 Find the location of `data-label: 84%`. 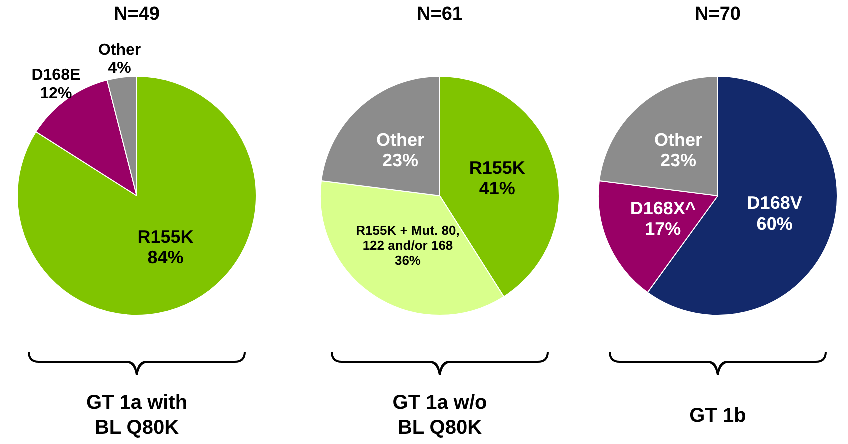

data-label: 84% is located at coordinates (166, 258).